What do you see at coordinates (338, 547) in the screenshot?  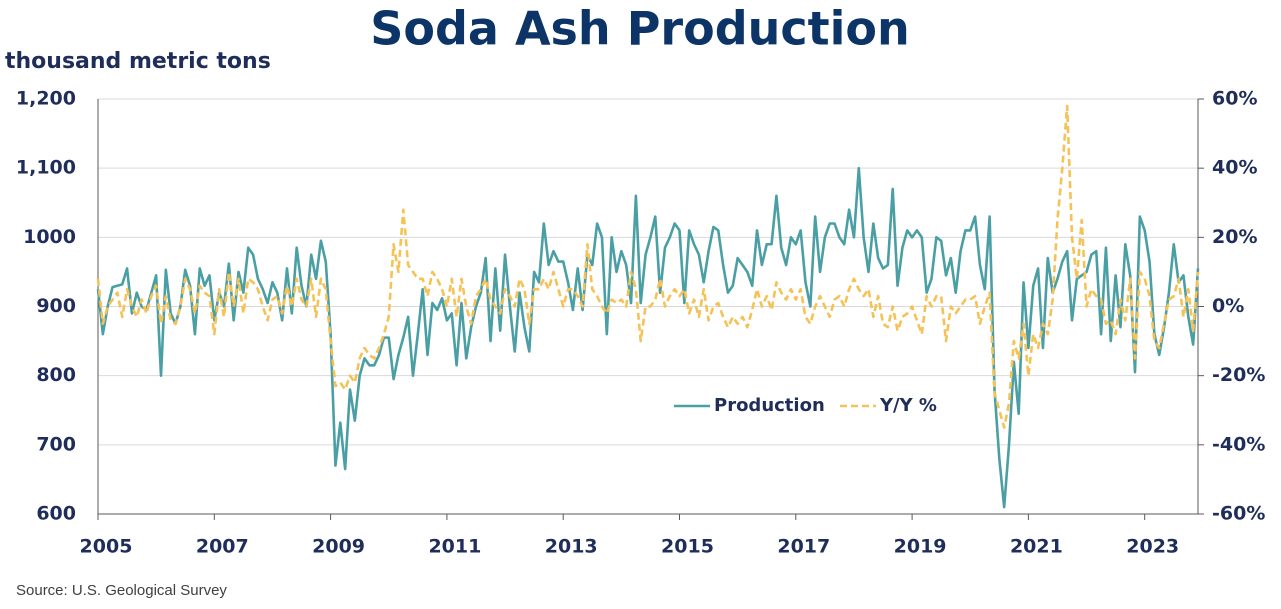 I see `x-tick-label: 2009` at bounding box center [338, 547].